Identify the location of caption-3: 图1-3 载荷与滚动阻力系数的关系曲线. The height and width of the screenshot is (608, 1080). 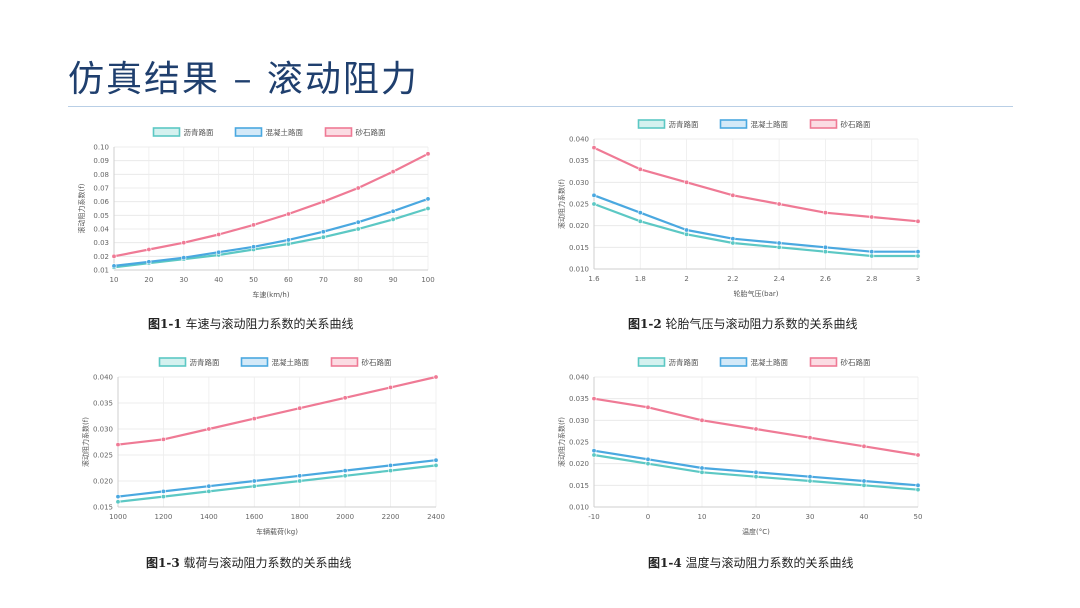
(249, 562).